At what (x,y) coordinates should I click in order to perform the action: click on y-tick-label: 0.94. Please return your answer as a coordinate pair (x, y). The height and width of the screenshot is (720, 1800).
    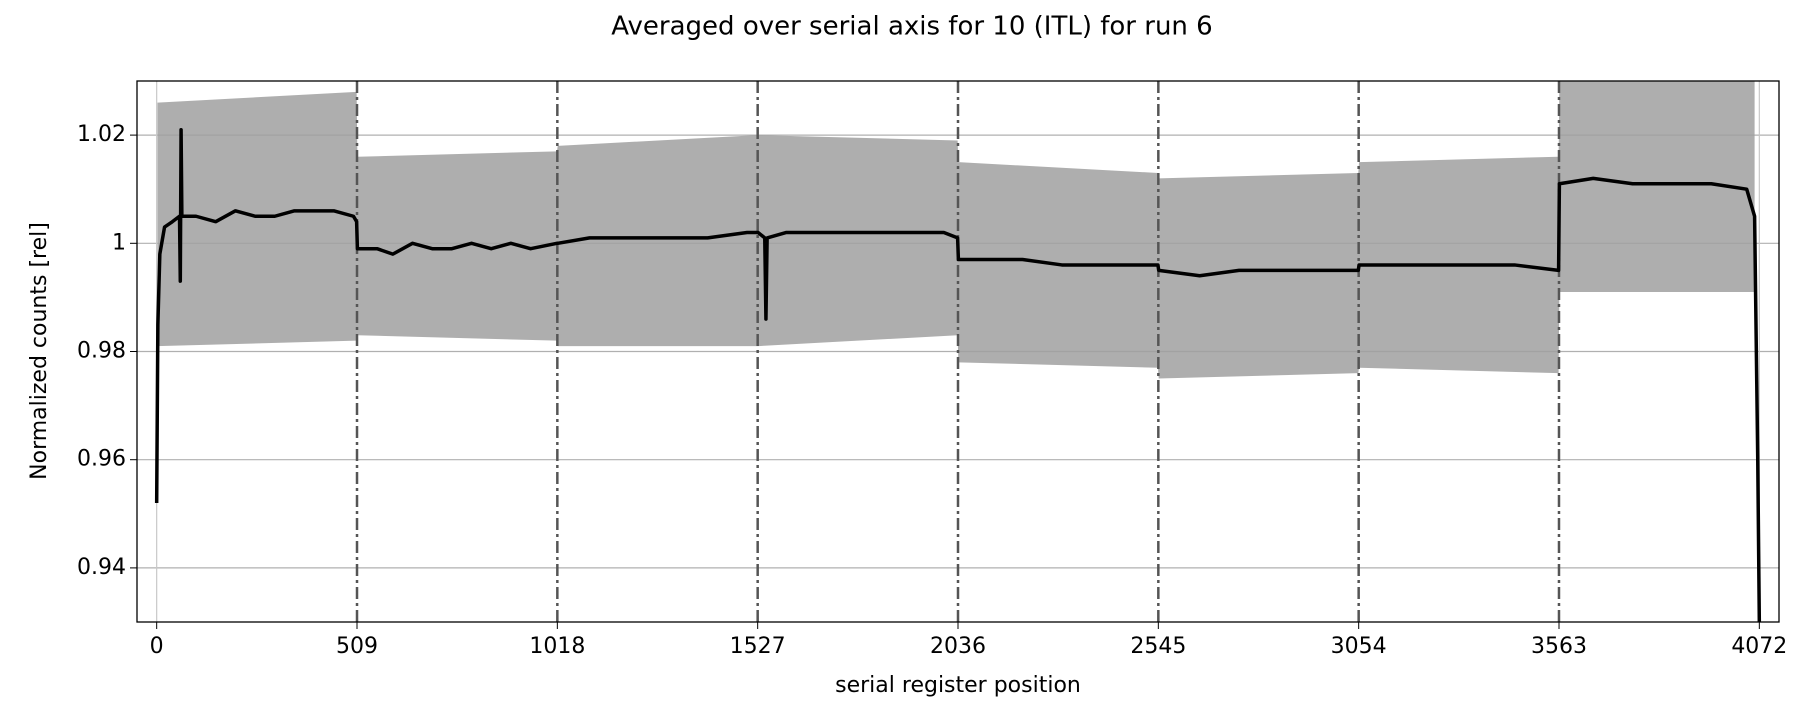
    Looking at the image, I should click on (101, 567).